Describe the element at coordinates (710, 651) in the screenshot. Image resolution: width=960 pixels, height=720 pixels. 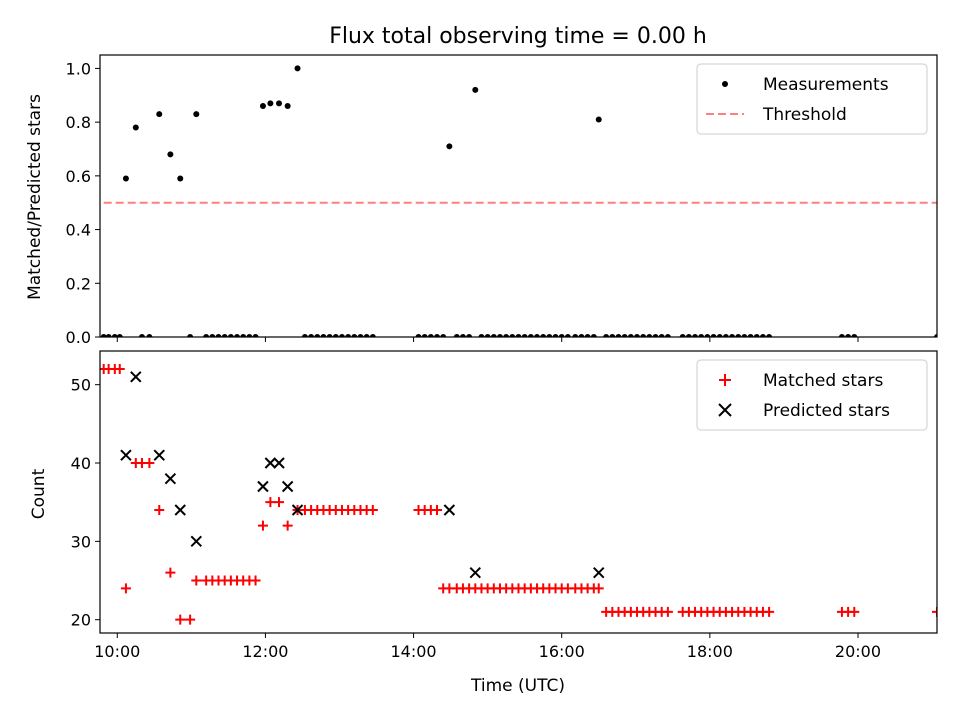
I see `x-tick-label: 18:00` at that location.